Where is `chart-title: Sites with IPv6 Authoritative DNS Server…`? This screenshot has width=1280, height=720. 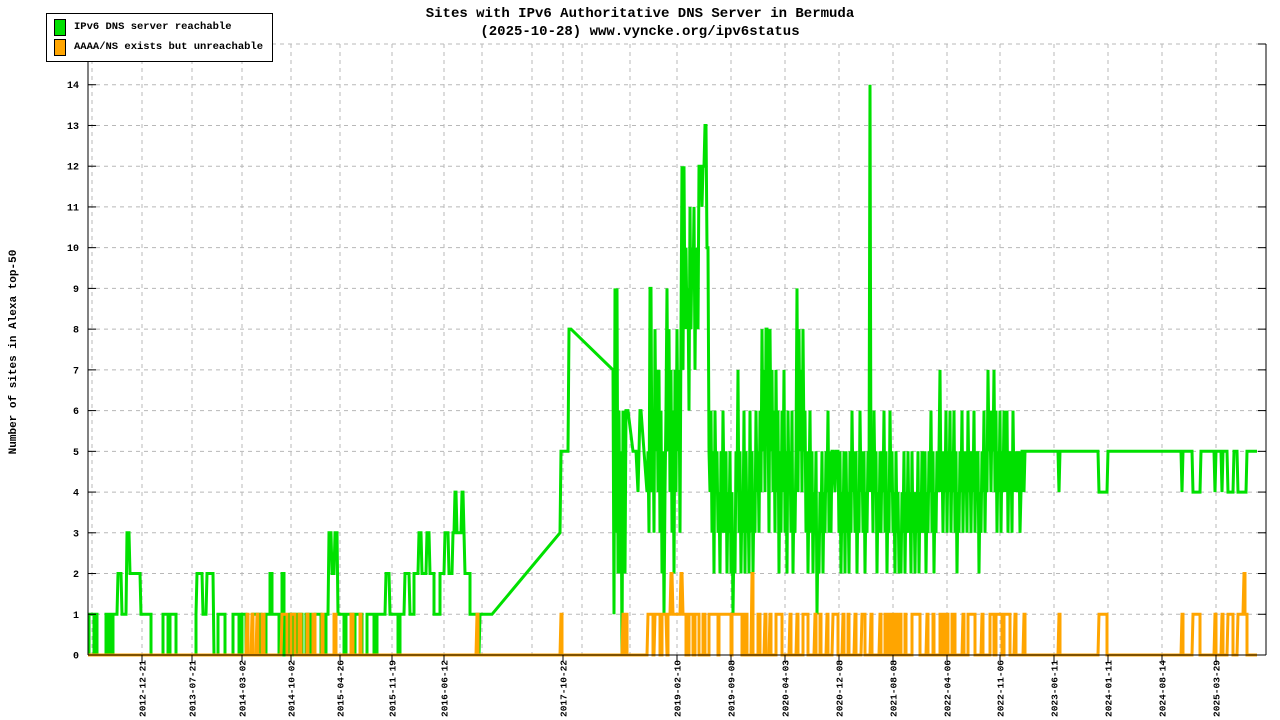
chart-title: Sites with IPv6 Authoritative DNS Server… is located at coordinates (640, 14).